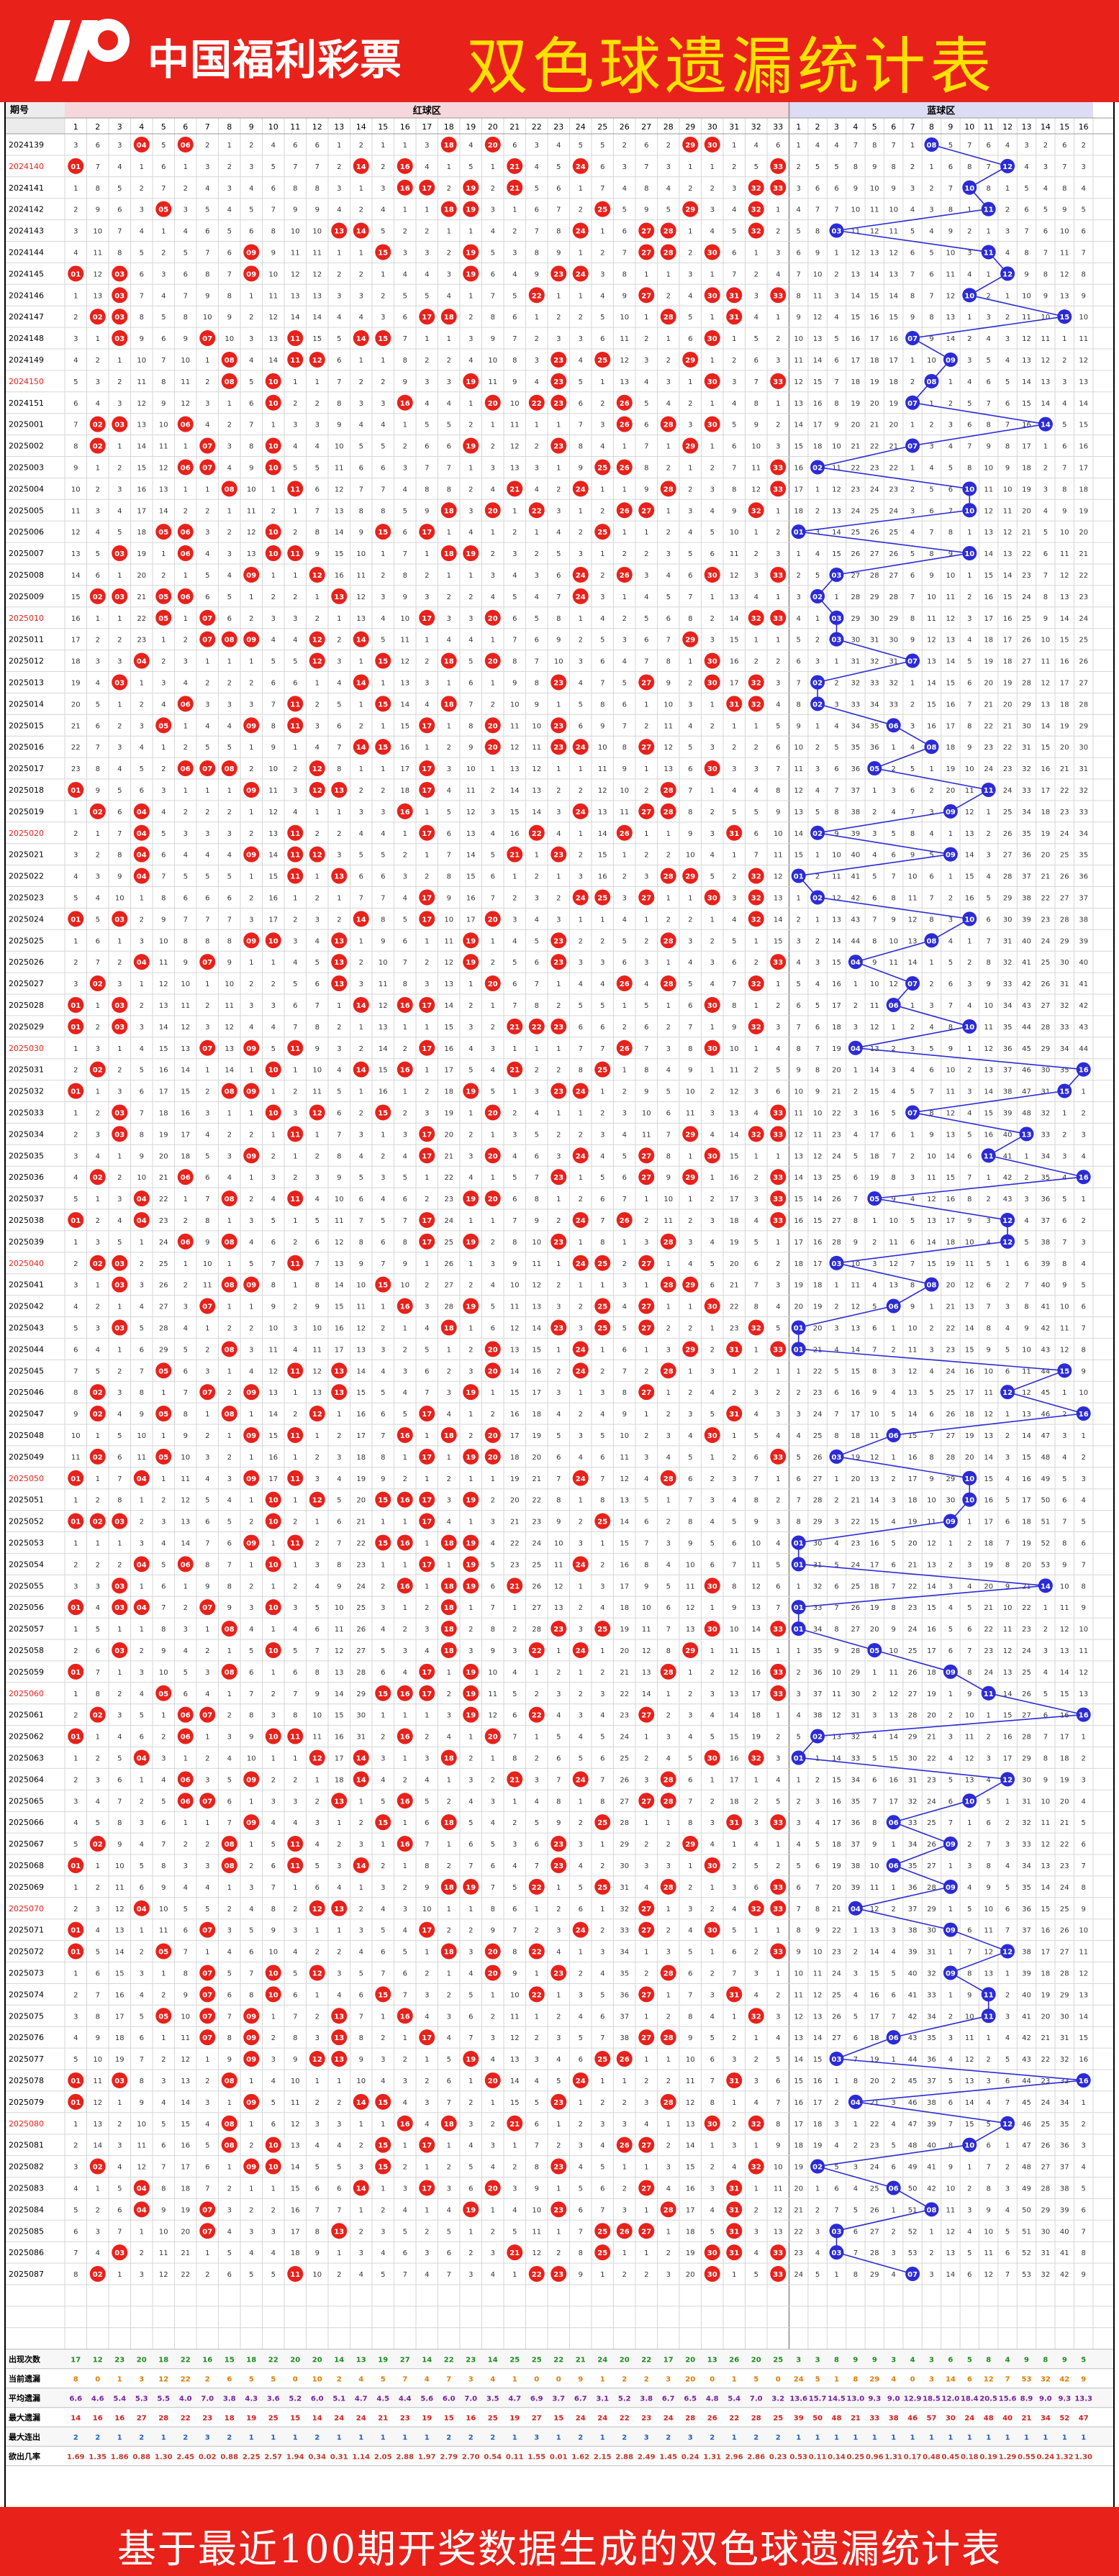 The width and height of the screenshot is (1119, 2576). Describe the element at coordinates (229, 2038) in the screenshot. I see `red-omission: 8` at that location.